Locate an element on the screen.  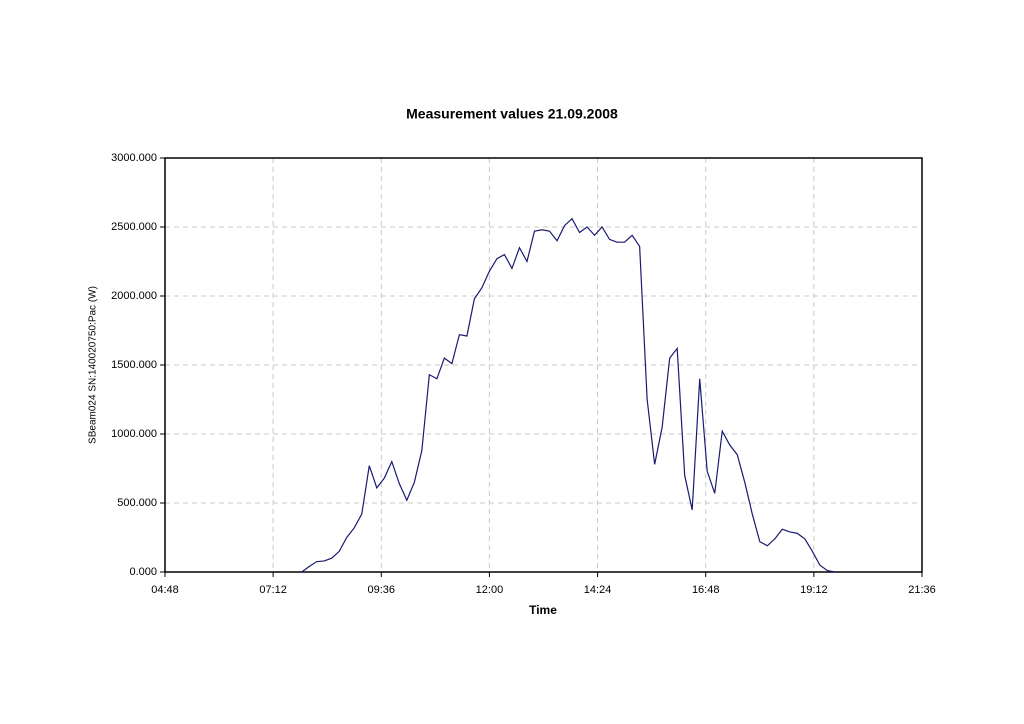
x-axis-label: Time is located at coordinates (543, 610).